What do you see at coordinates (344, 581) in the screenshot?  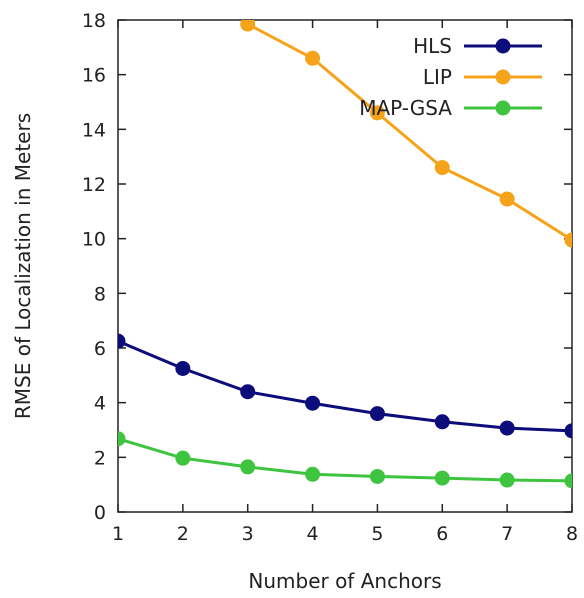 I see `x-axis-label: Number of Anchors` at bounding box center [344, 581].